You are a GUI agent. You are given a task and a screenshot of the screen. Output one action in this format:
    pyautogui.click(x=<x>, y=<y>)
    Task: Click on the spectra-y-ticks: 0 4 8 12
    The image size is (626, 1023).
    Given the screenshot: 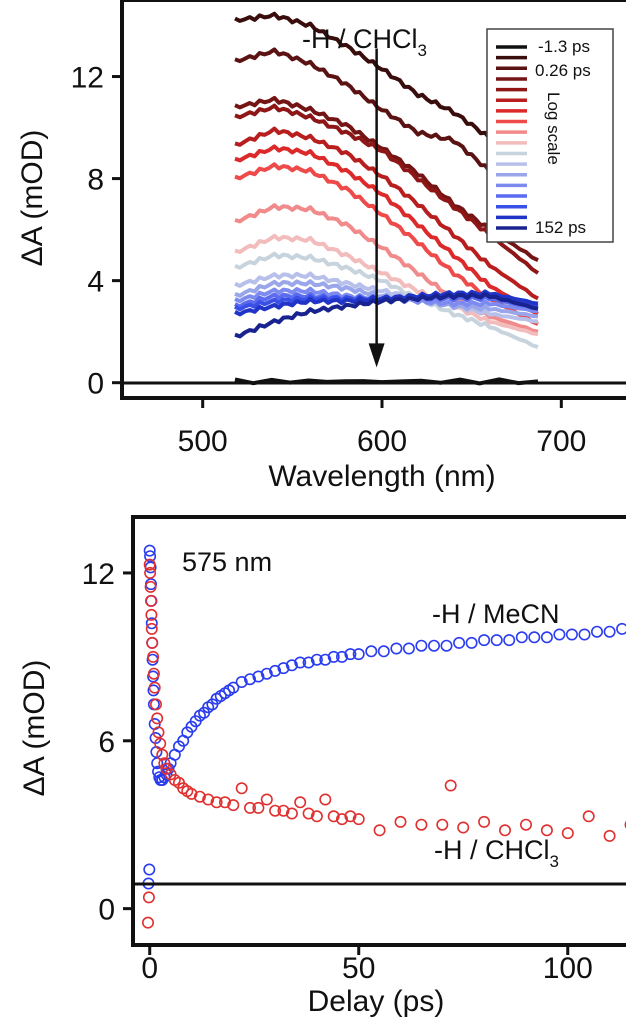 What is the action you would take?
    pyautogui.click(x=96, y=231)
    